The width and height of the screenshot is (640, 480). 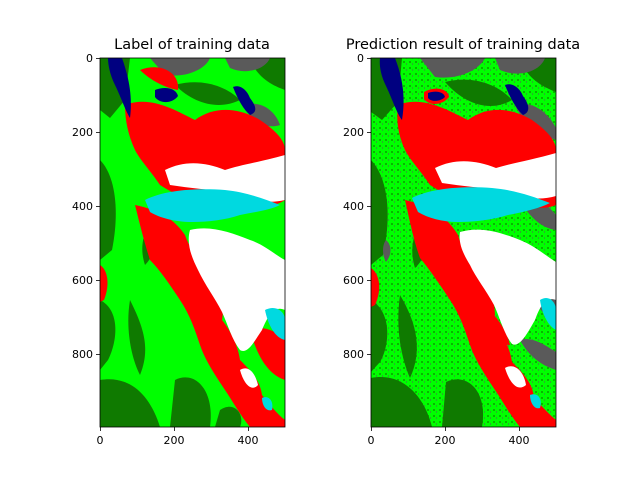 I want to click on right-x-tick-label: 400, so click(x=519, y=440).